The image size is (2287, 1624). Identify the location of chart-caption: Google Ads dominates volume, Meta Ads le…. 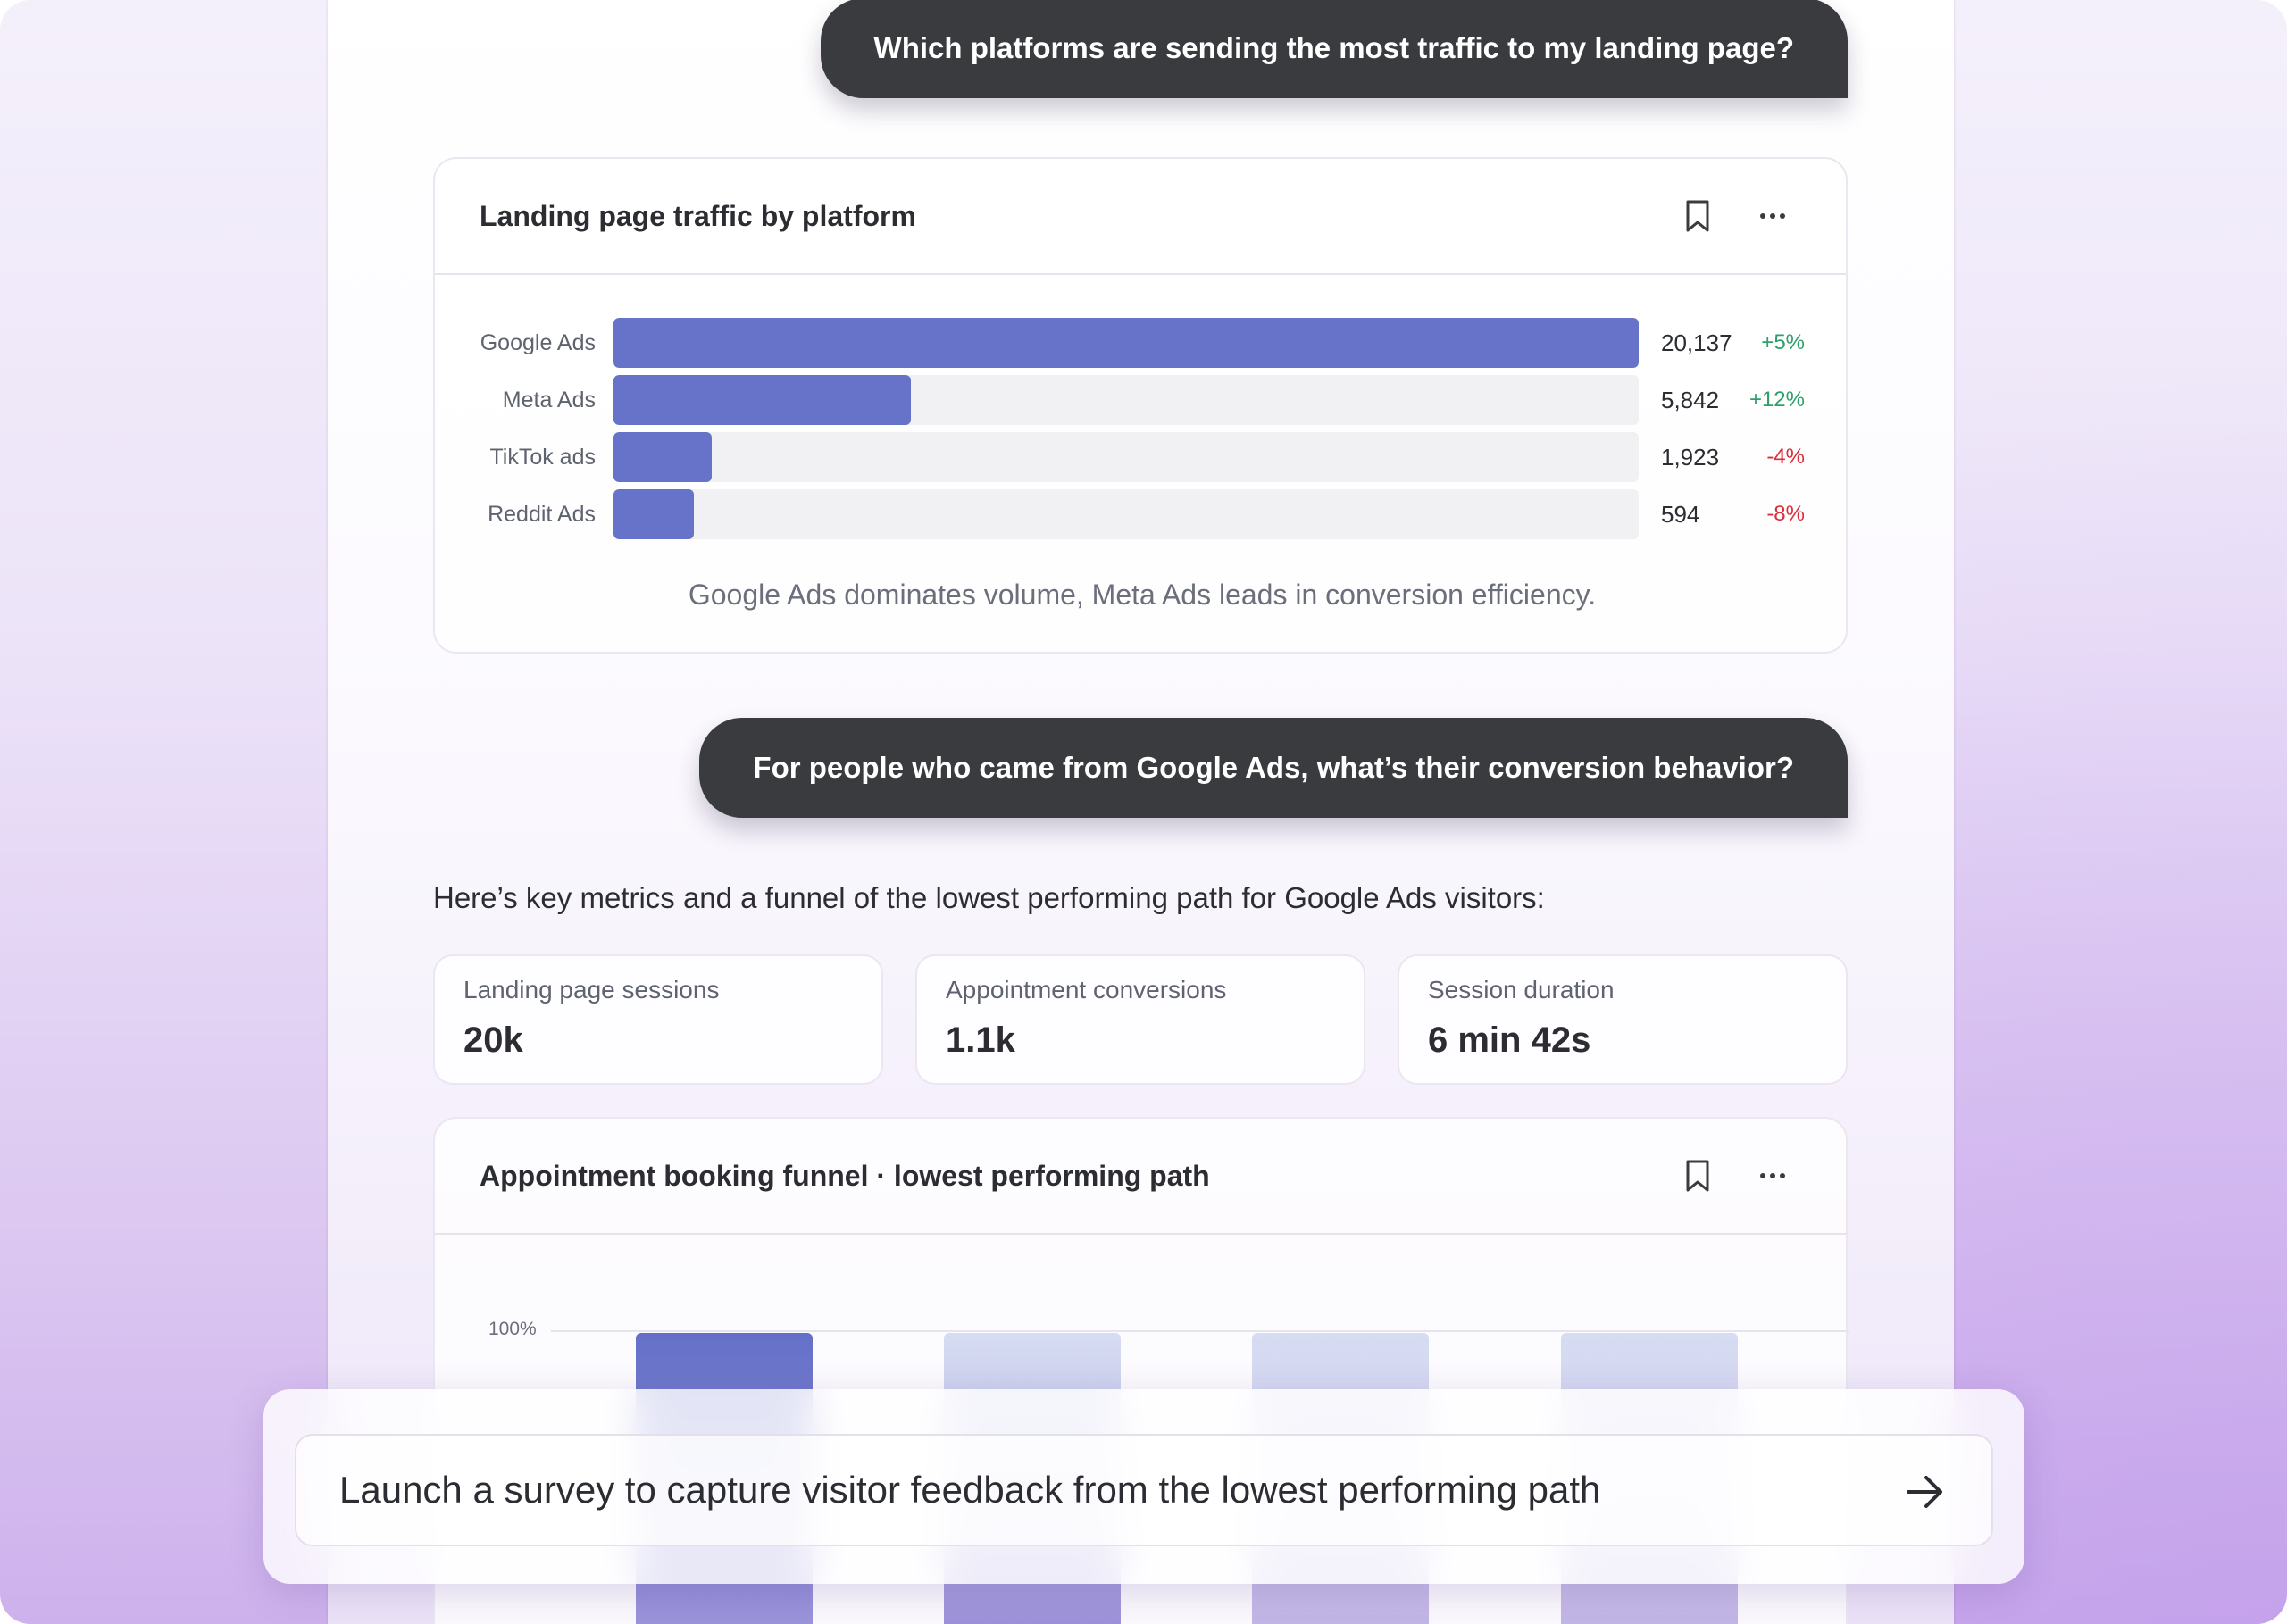
(1142, 595).